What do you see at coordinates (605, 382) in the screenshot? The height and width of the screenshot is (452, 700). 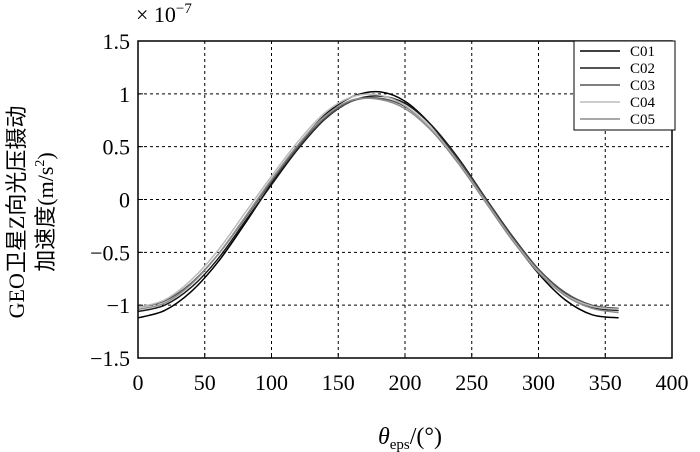 I see `x-tick-label: 350` at bounding box center [605, 382].